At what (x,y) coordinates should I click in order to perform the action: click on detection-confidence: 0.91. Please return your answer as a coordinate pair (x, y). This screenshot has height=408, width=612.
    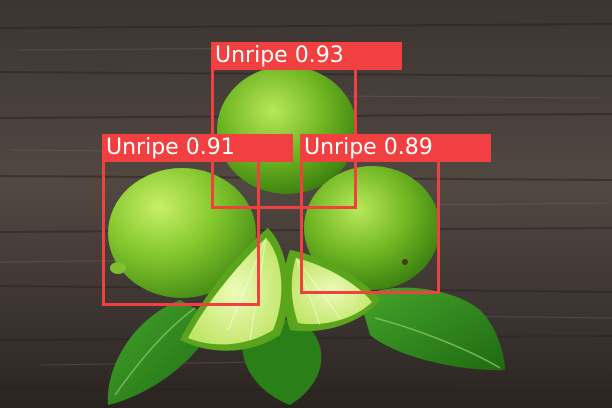
    Looking at the image, I should click on (210, 147).